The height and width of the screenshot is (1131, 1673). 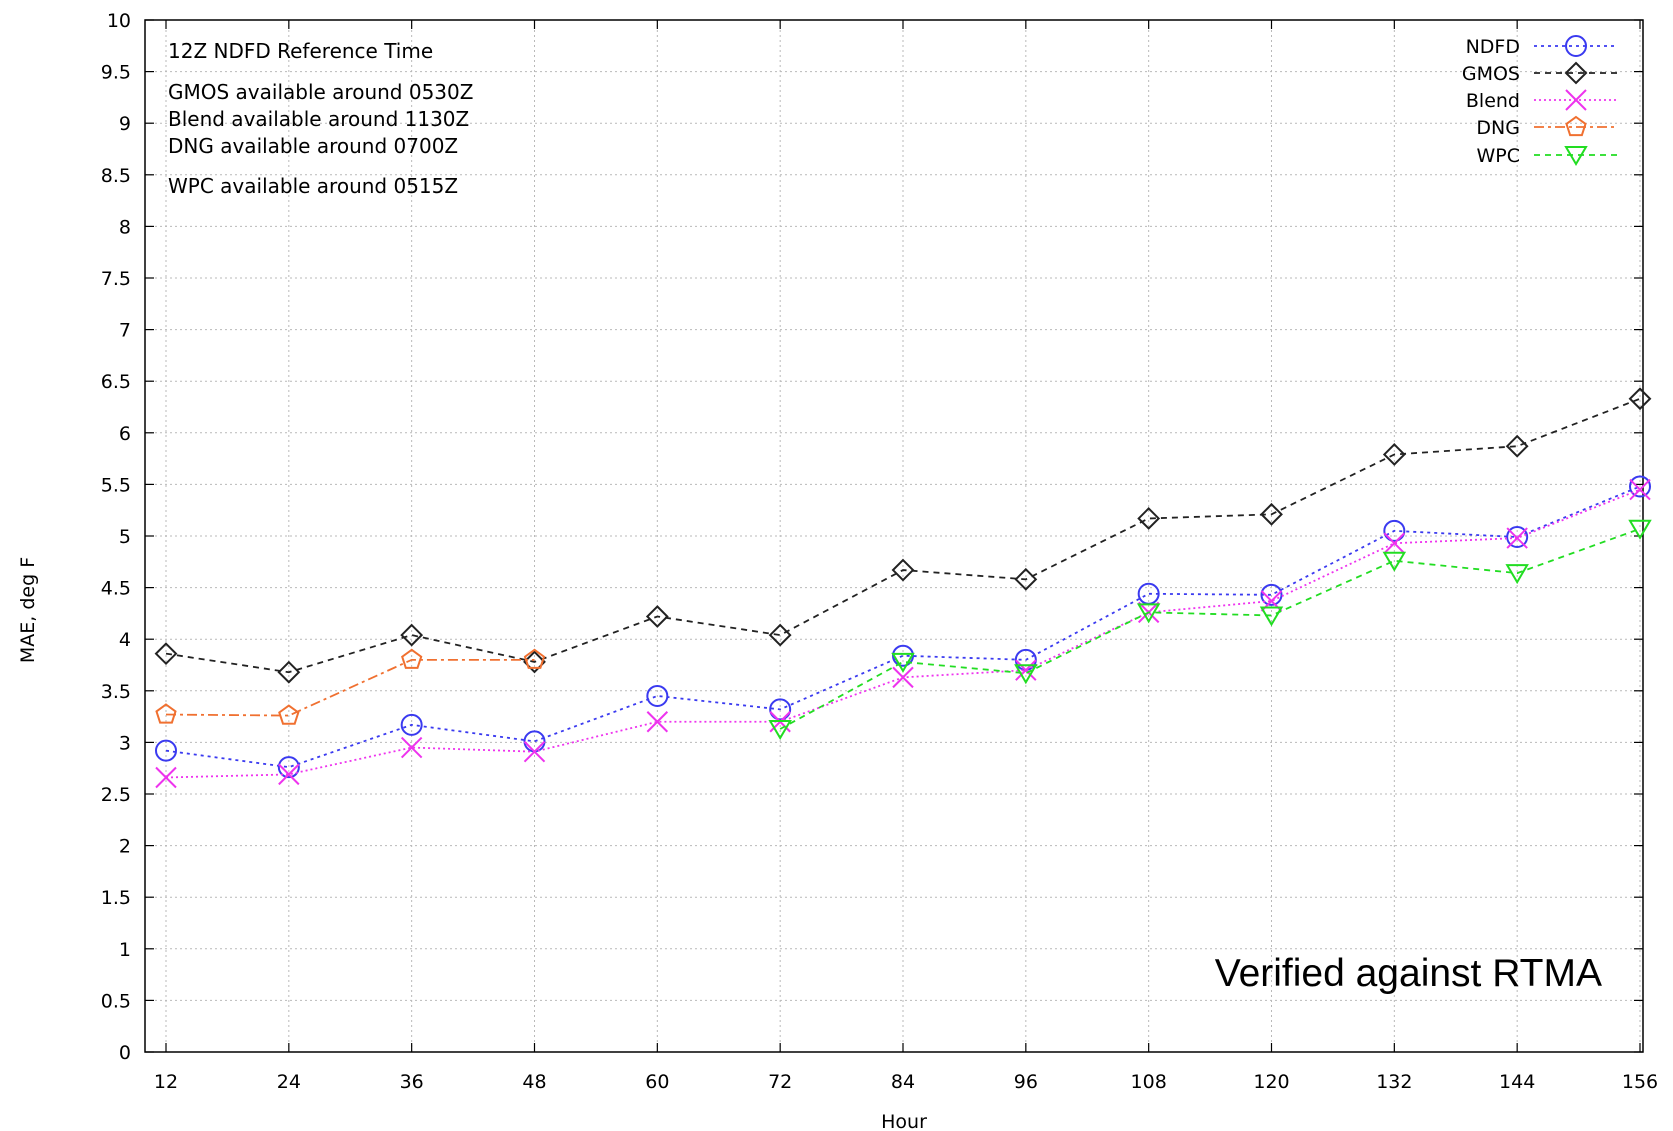 What do you see at coordinates (116, 1001) in the screenshot?
I see `y-tick-label: 0.5` at bounding box center [116, 1001].